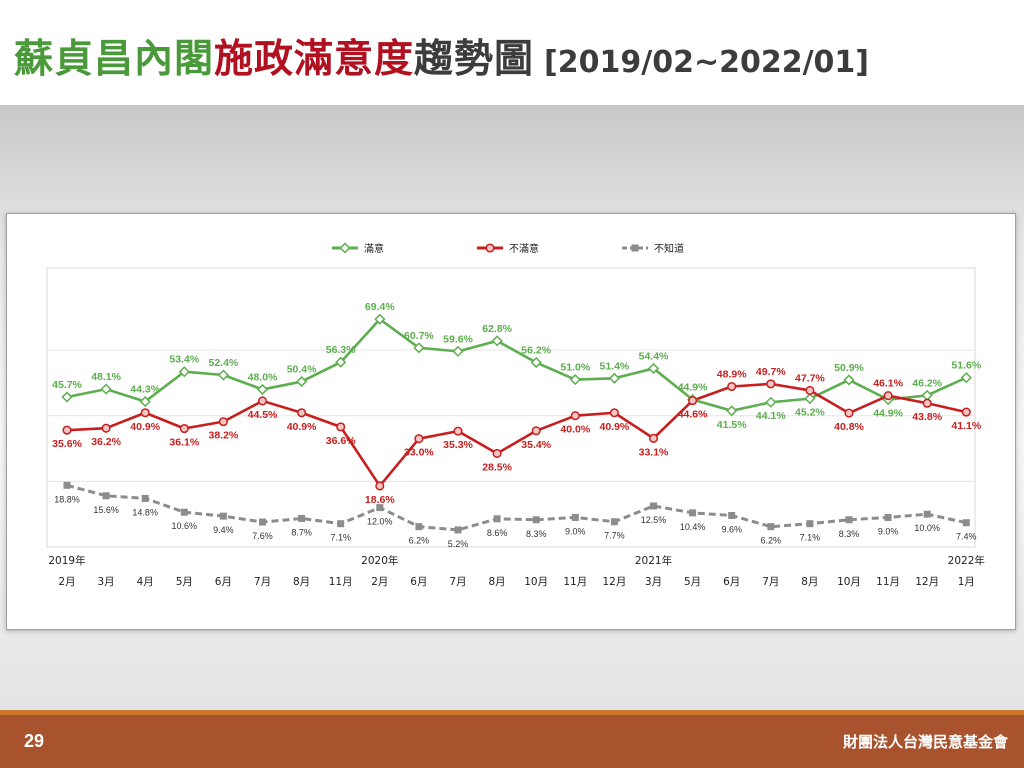  I want to click on data-label-不知道: 7.1%, so click(810, 538).